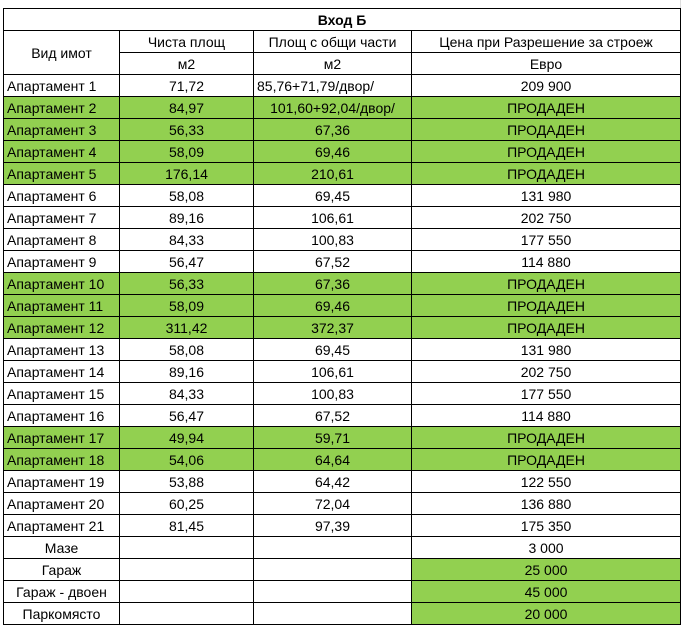 The image size is (683, 628). Describe the element at coordinates (186, 327) in the screenshot. I see `cell: 311,42` at that location.